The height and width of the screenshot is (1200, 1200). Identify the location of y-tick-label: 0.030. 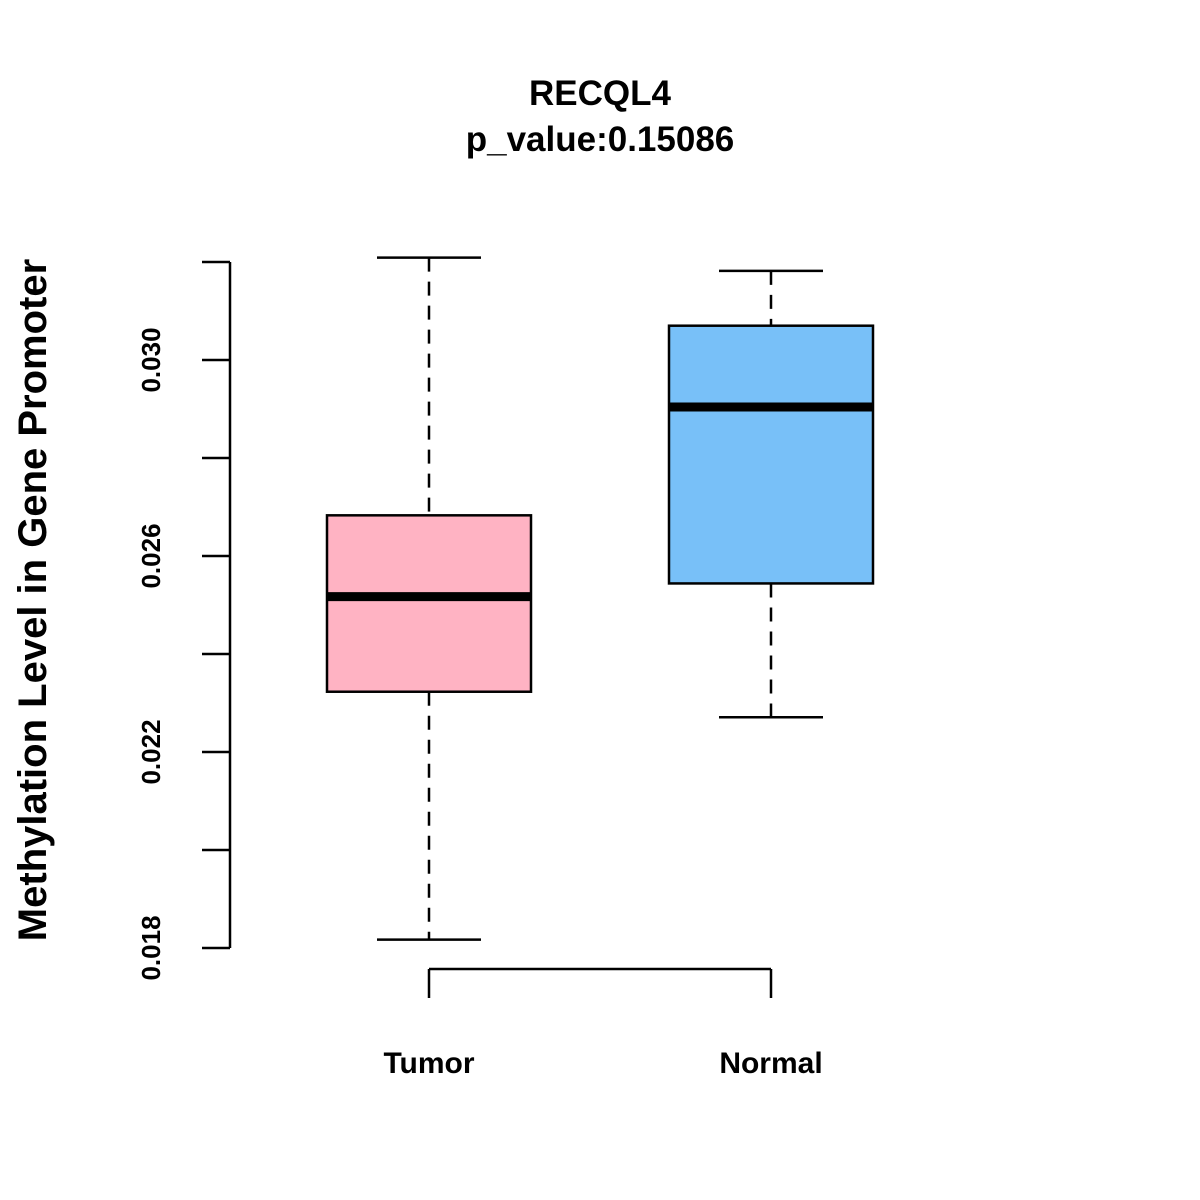
(151, 359).